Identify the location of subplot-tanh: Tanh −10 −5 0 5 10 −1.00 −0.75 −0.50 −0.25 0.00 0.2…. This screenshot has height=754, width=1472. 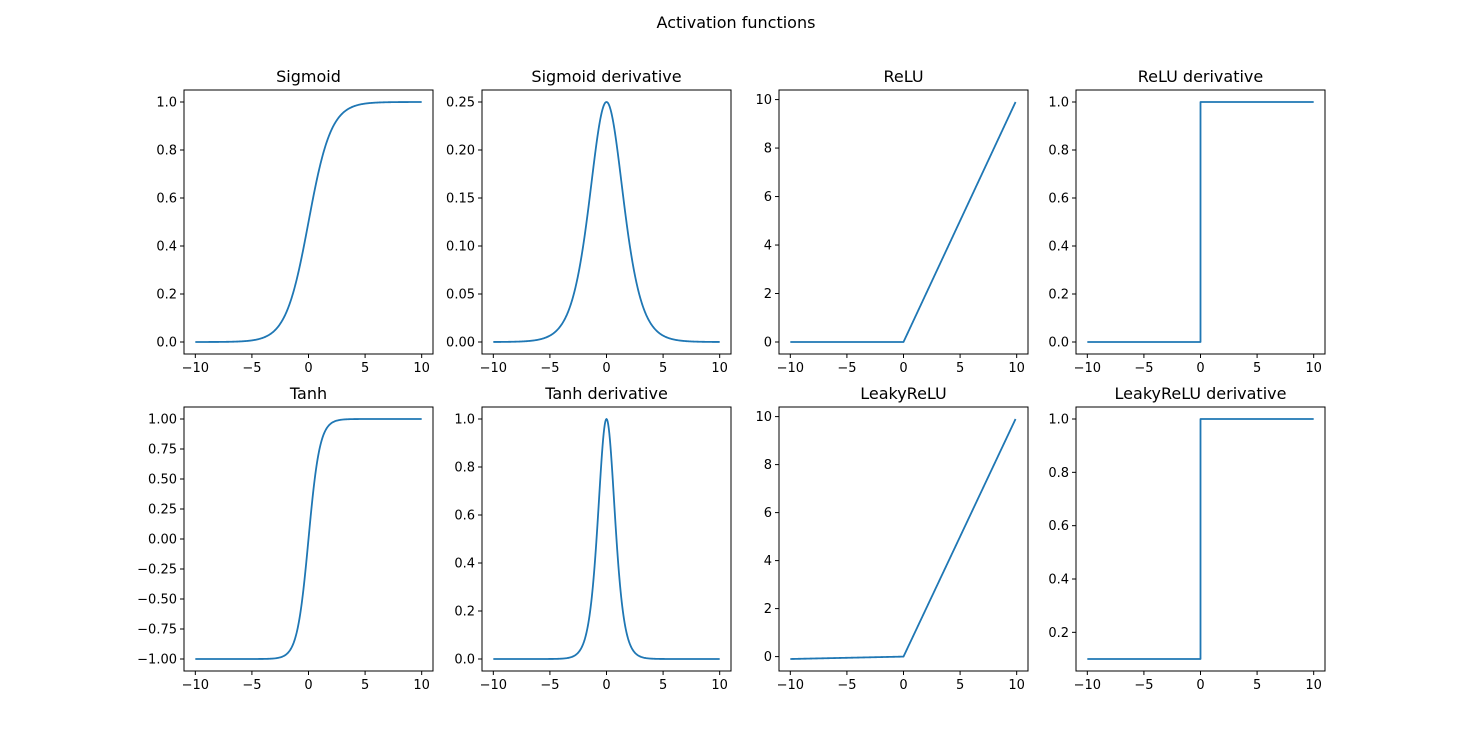
(285, 538).